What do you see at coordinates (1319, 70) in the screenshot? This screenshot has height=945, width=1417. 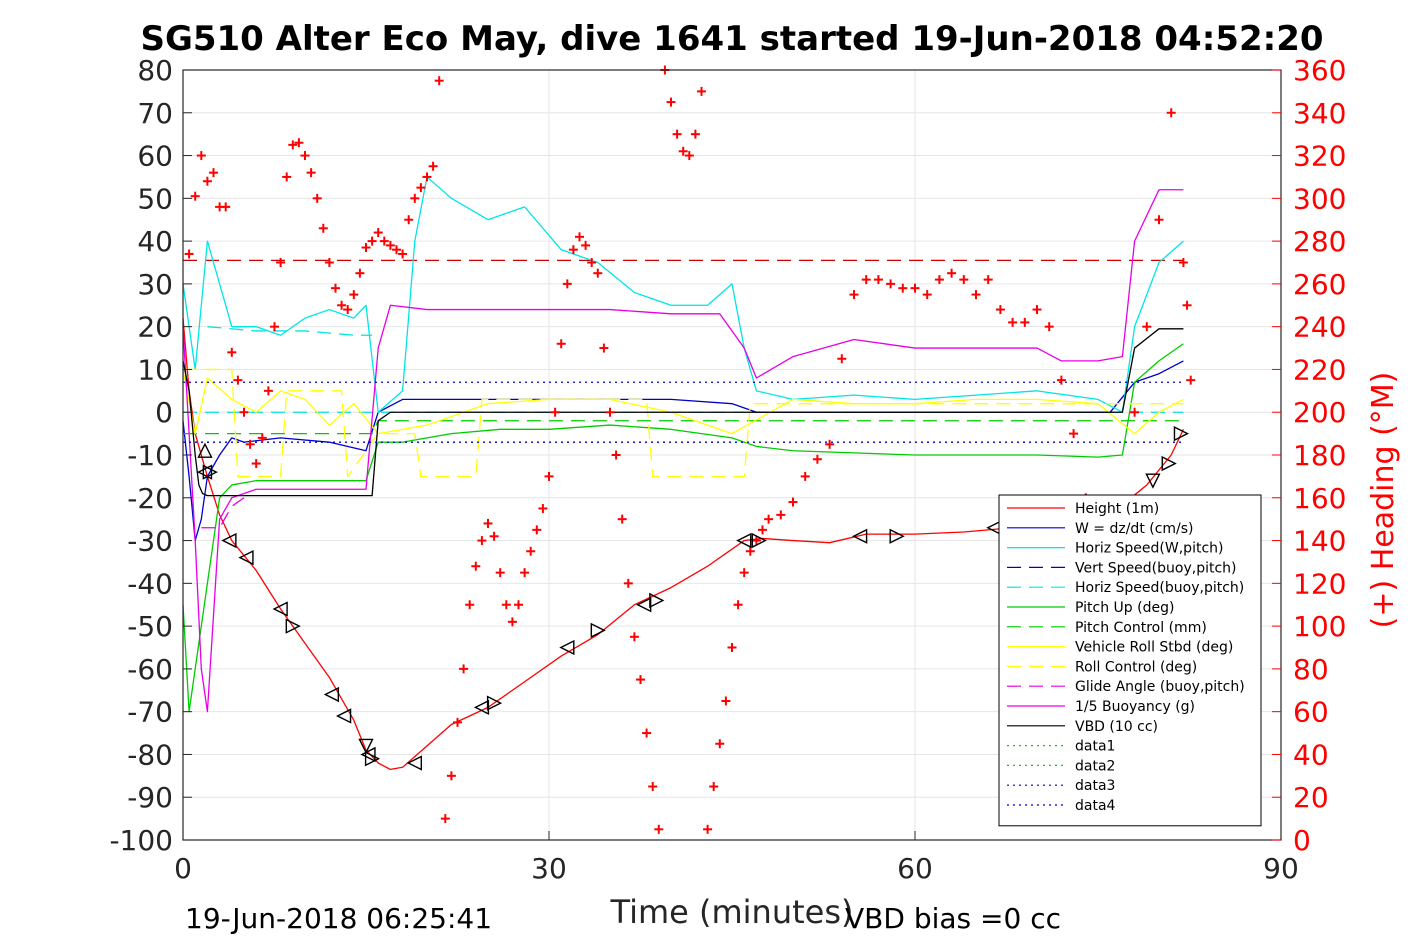 I see `right-tick-label: 360` at bounding box center [1319, 70].